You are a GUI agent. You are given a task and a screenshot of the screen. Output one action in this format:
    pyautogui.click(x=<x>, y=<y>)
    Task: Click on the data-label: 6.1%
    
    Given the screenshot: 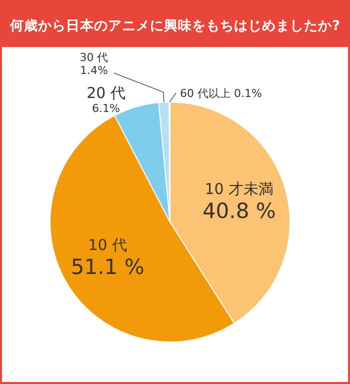 What is the action you would take?
    pyautogui.click(x=106, y=108)
    